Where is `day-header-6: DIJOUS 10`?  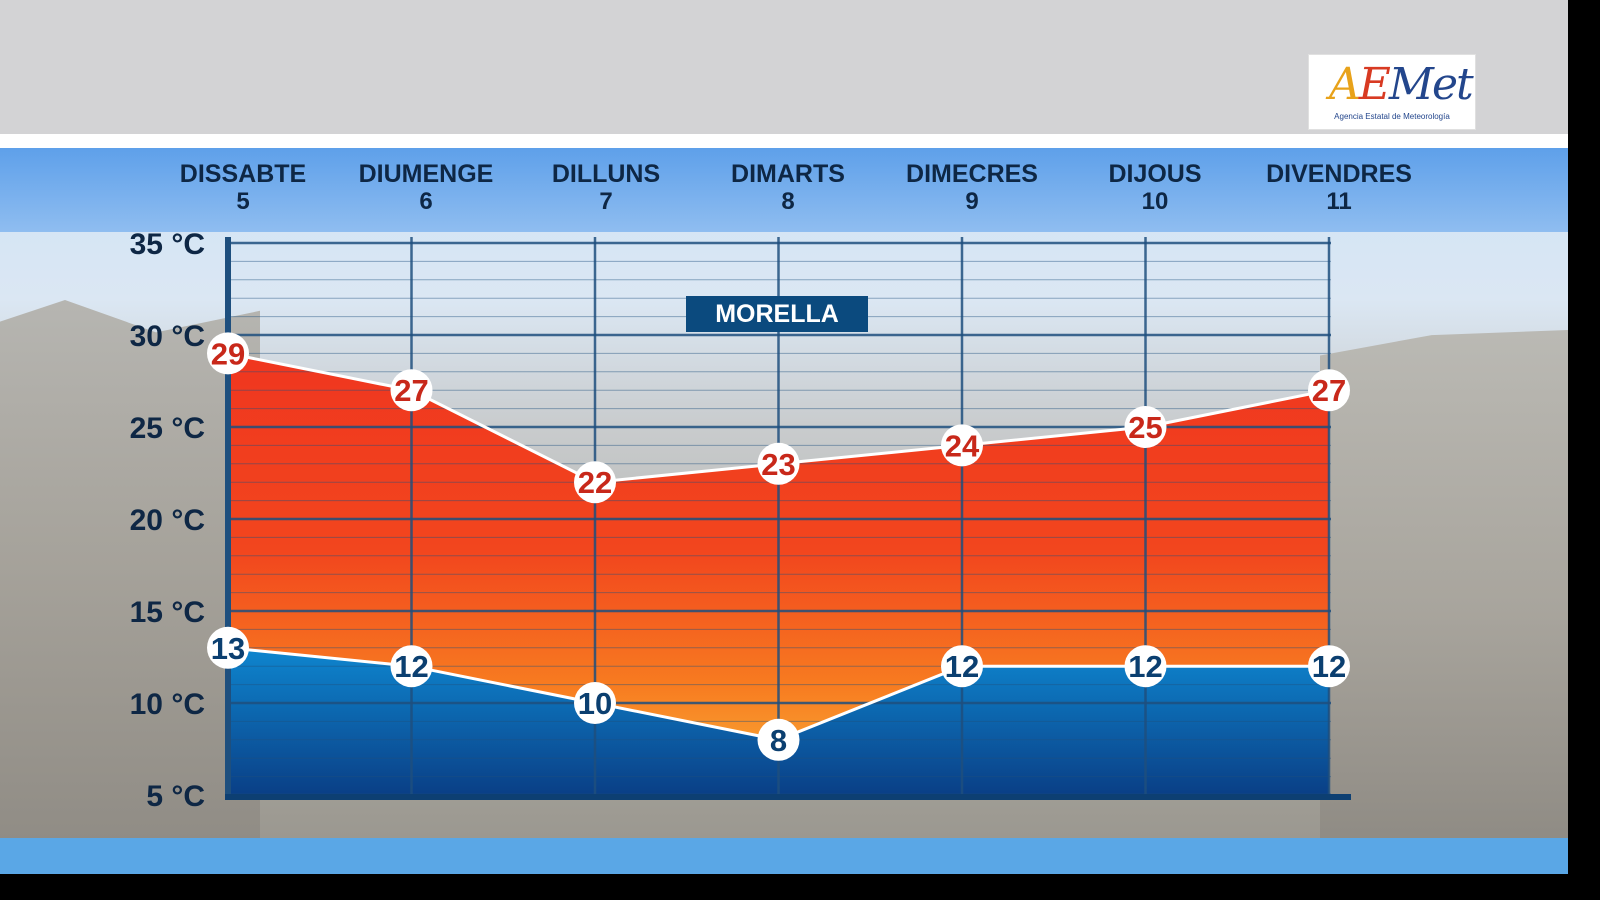
day-header-6: DIJOUS 10 is located at coordinates (1155, 188).